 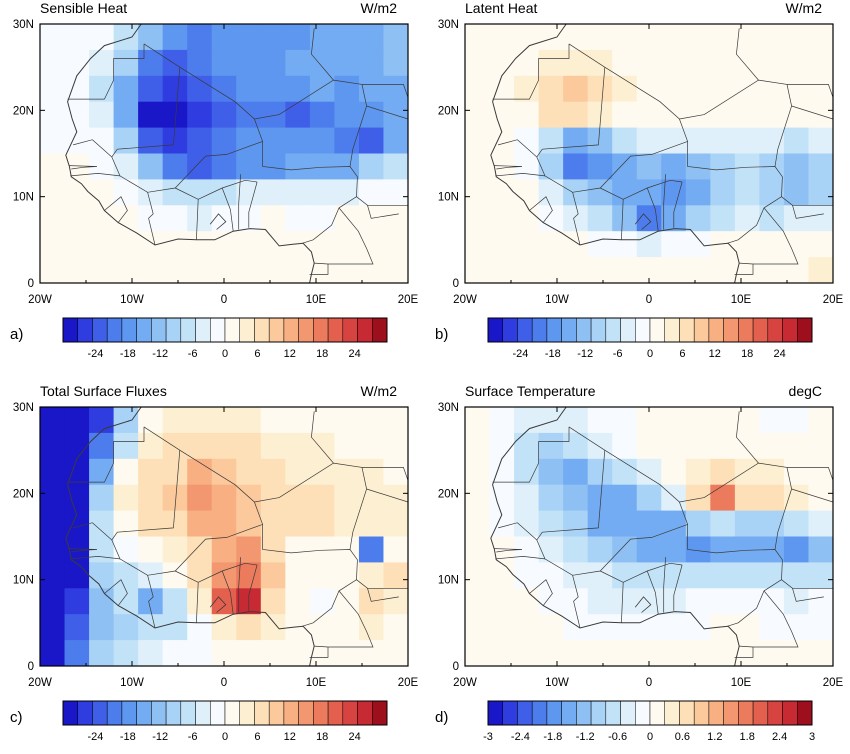 I want to click on y-tick-label: 0, so click(x=31, y=284).